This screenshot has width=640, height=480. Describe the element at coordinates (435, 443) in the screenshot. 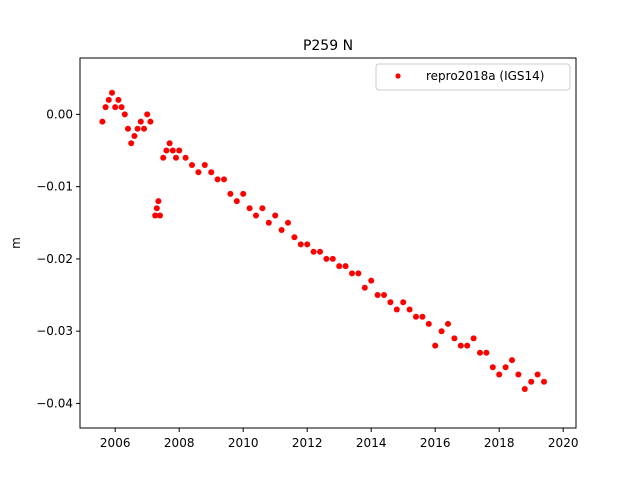

I see `x-tick-label: 2016` at that location.